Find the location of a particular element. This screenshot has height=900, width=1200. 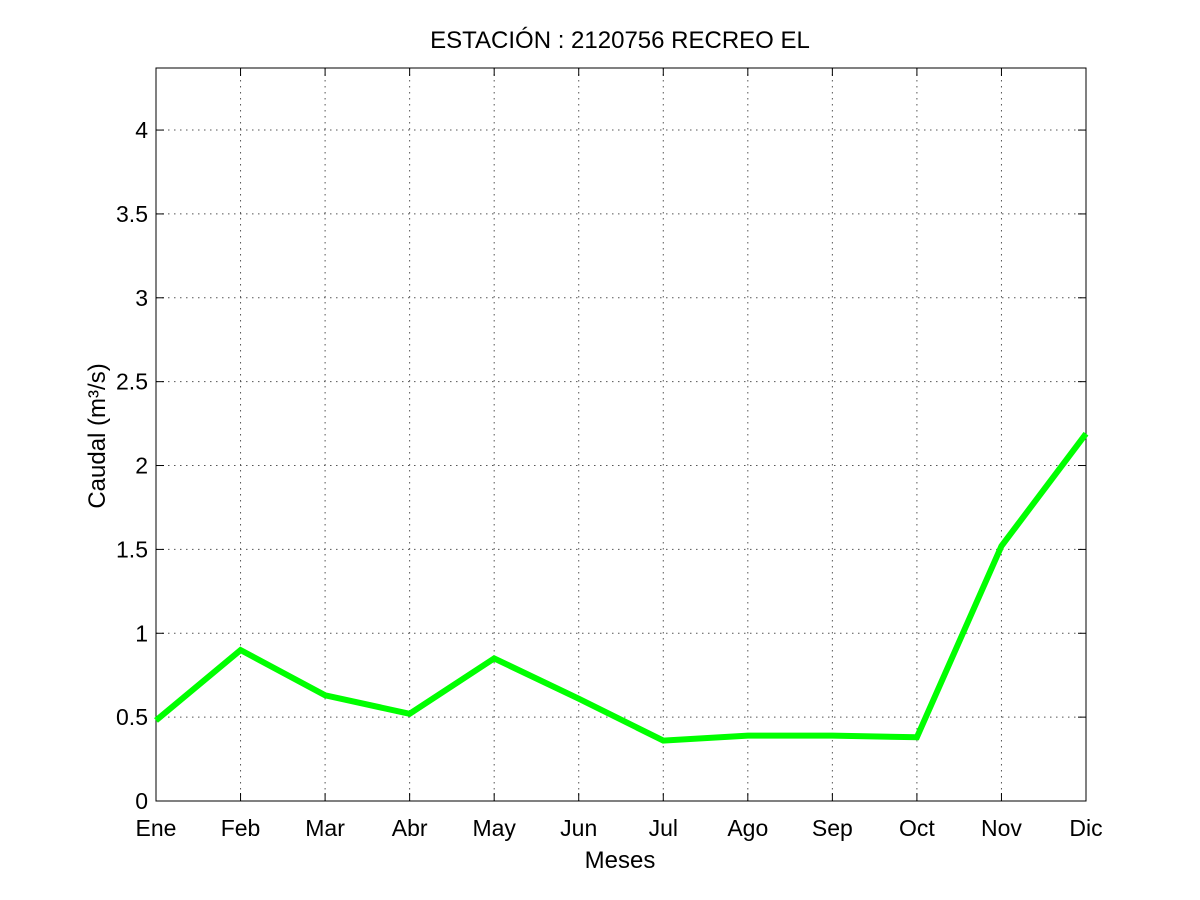

x-tick-label: Jun is located at coordinates (578, 828).